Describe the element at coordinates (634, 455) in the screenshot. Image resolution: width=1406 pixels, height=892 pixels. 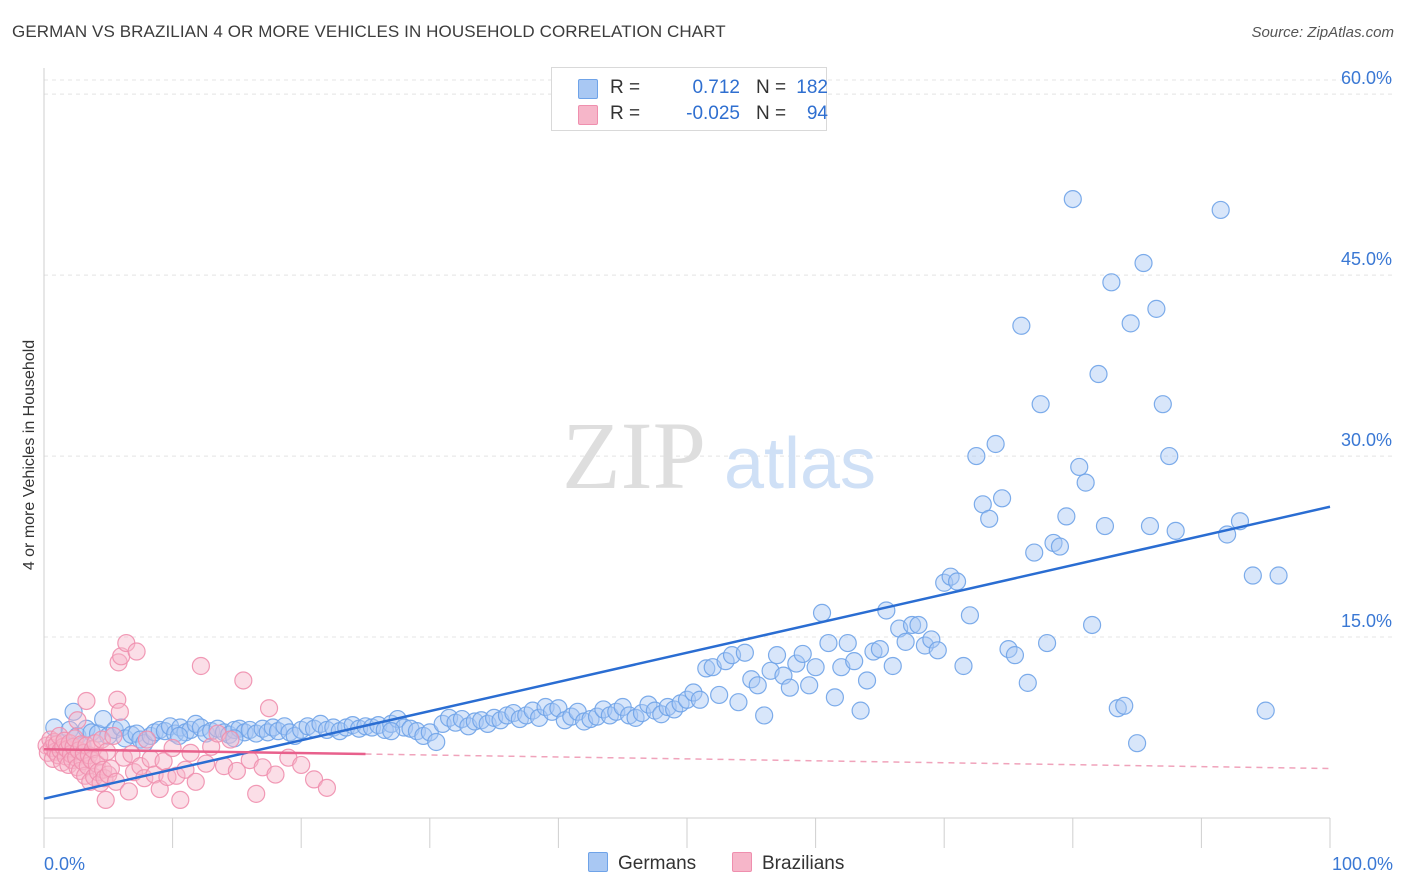
I see `watermark-zip: ZIP` at that location.